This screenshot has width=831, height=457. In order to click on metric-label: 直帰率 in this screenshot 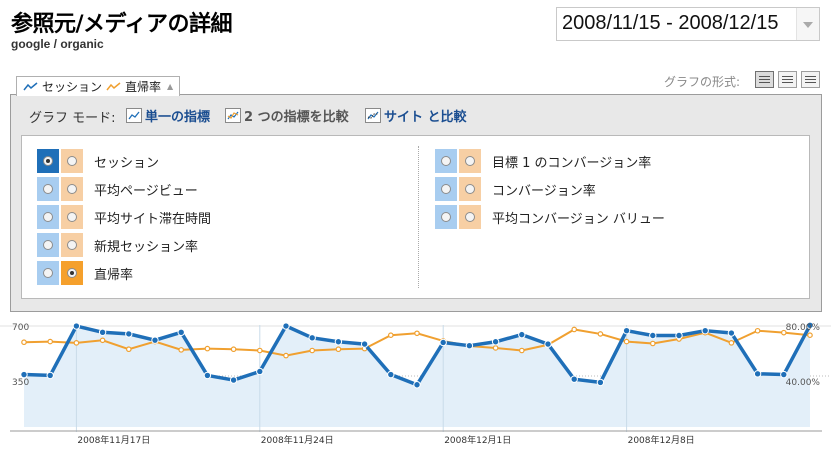, I will do `click(114, 275)`.